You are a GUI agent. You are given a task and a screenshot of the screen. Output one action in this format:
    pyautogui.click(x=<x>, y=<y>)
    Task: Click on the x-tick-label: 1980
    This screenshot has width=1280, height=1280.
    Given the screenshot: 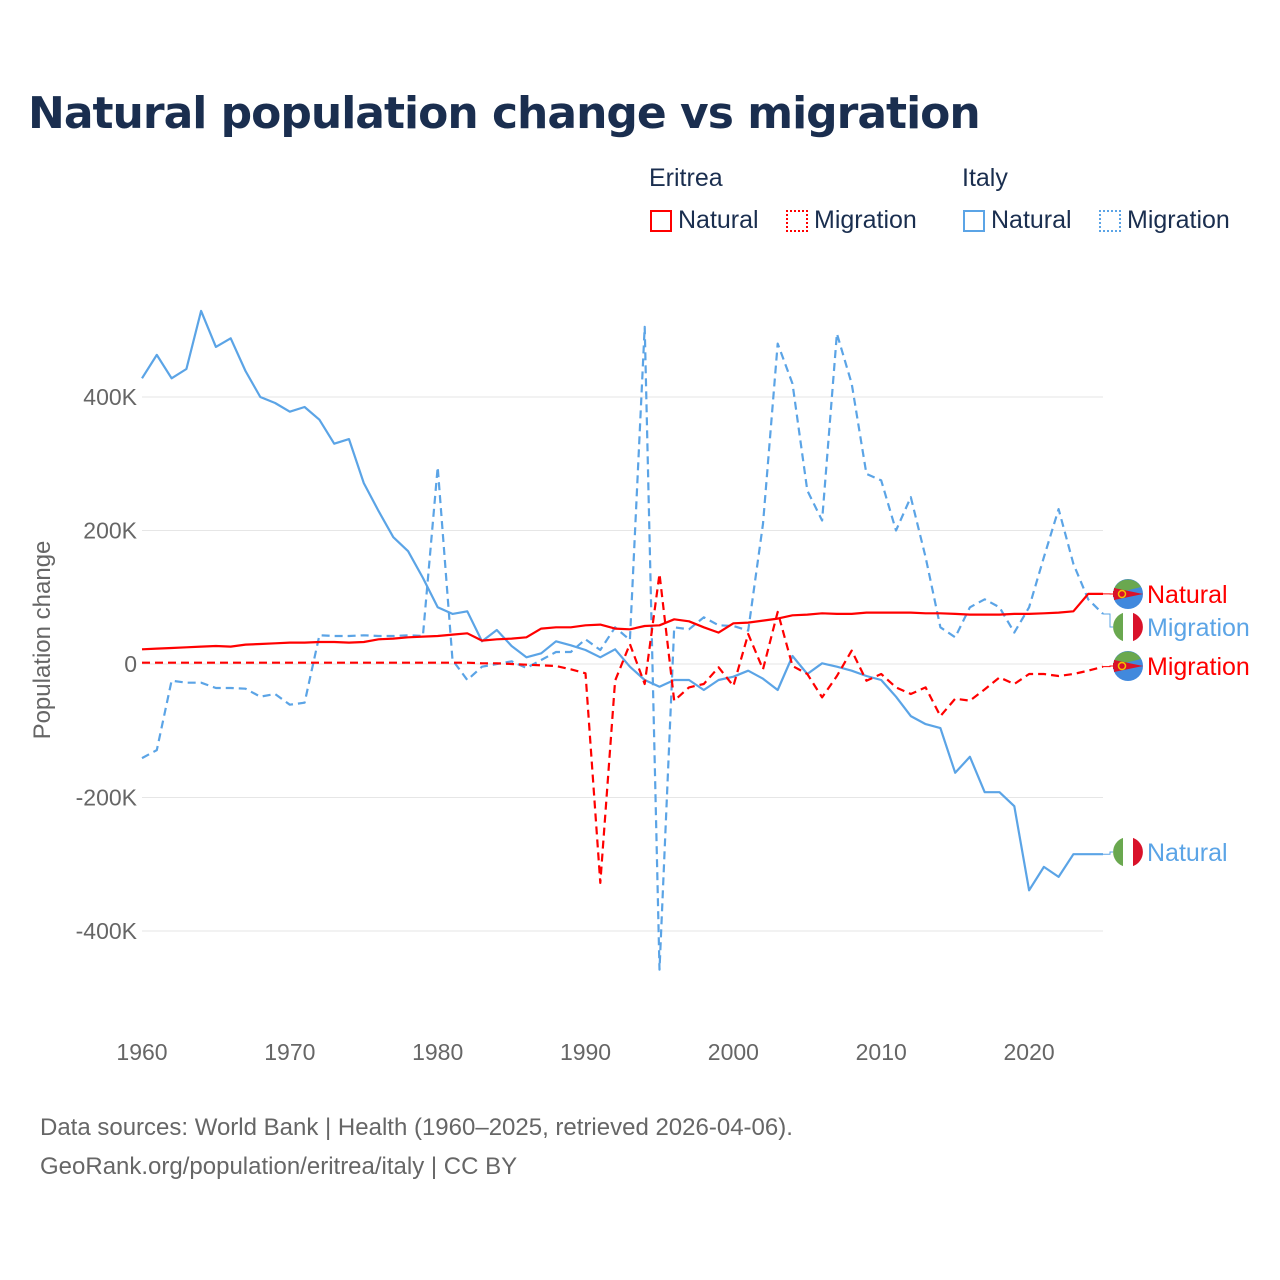 What is the action you would take?
    pyautogui.click(x=437, y=1052)
    